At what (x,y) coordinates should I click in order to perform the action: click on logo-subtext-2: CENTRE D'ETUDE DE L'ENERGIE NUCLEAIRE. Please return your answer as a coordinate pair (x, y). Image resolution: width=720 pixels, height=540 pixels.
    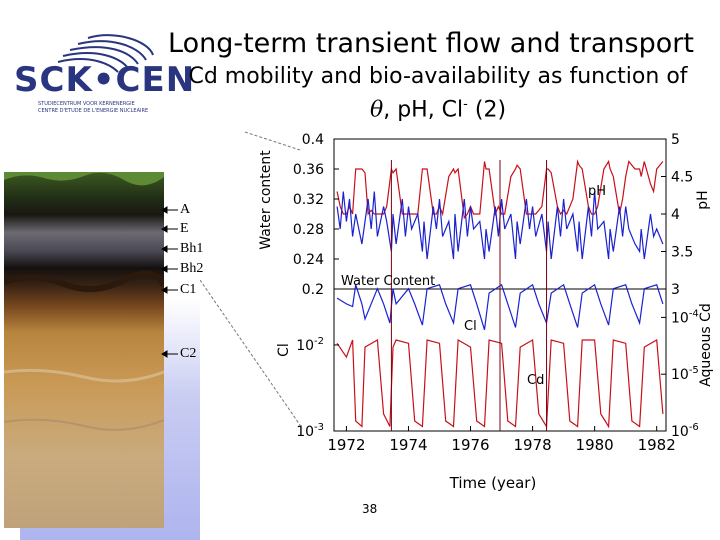
    Looking at the image, I should click on (93, 111).